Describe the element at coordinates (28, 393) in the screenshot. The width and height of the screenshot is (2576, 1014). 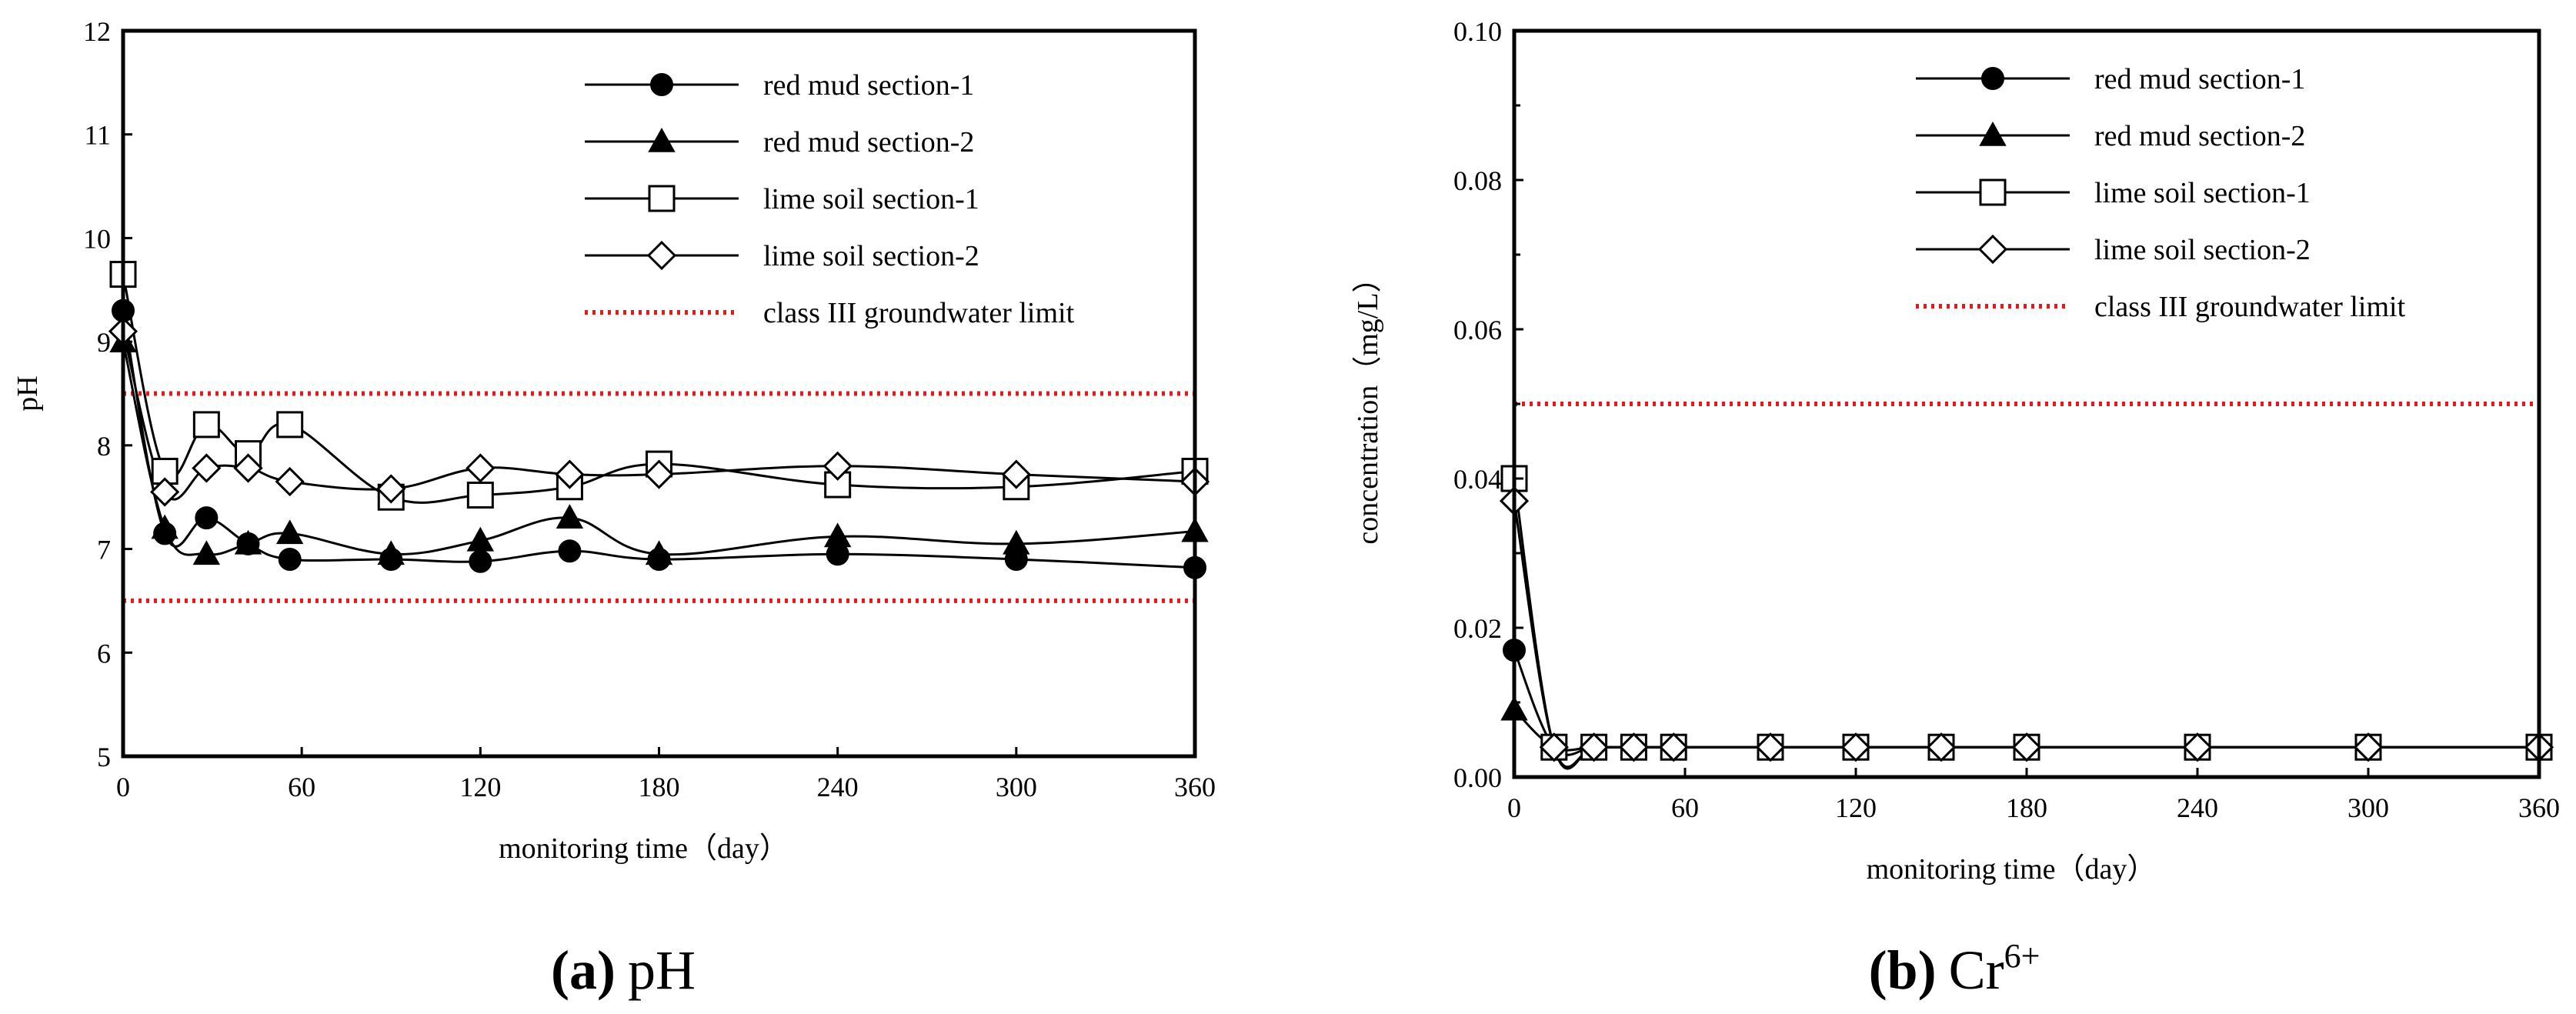
I see `y-axis-label: pH` at that location.